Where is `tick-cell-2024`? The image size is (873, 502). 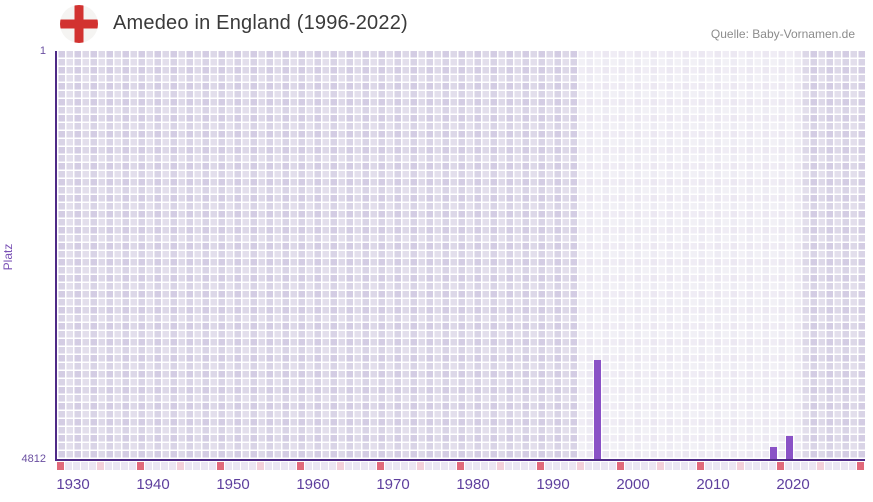 tick-cell-2024 is located at coordinates (820, 466).